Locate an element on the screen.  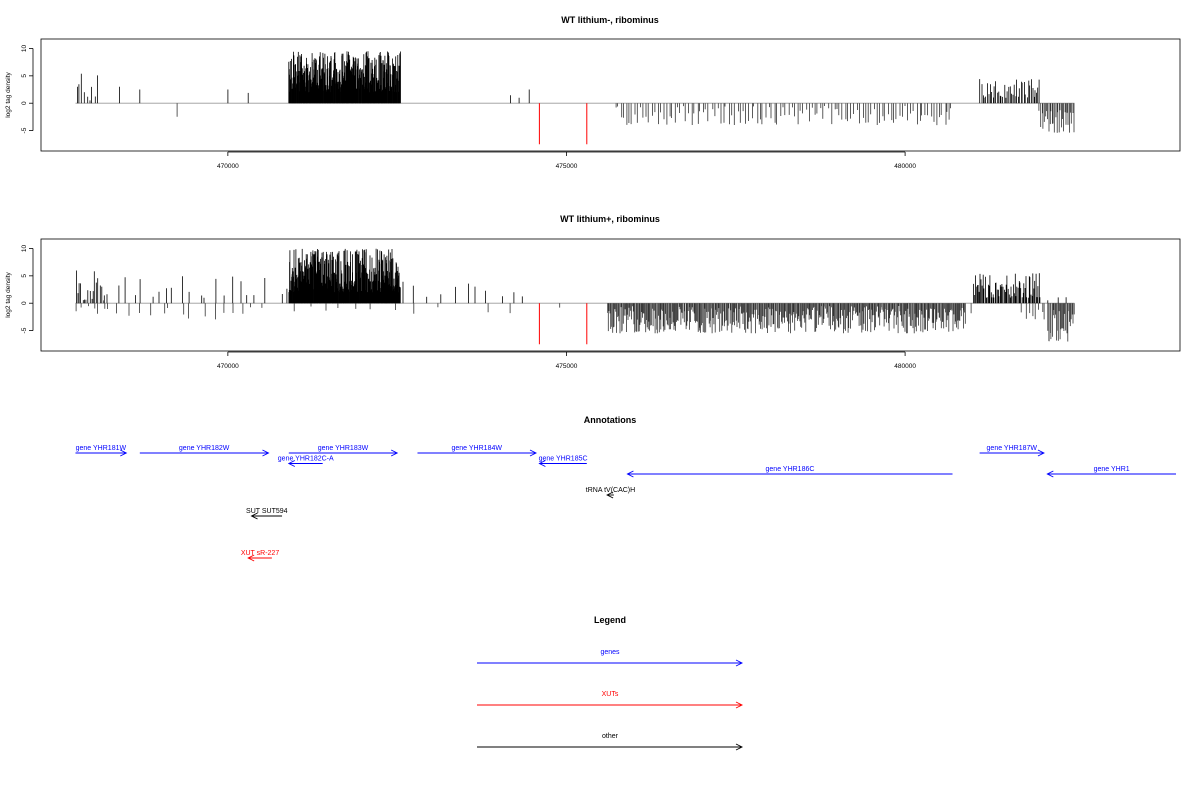
annotation-label: gene YHR1 is located at coordinates (1112, 469).